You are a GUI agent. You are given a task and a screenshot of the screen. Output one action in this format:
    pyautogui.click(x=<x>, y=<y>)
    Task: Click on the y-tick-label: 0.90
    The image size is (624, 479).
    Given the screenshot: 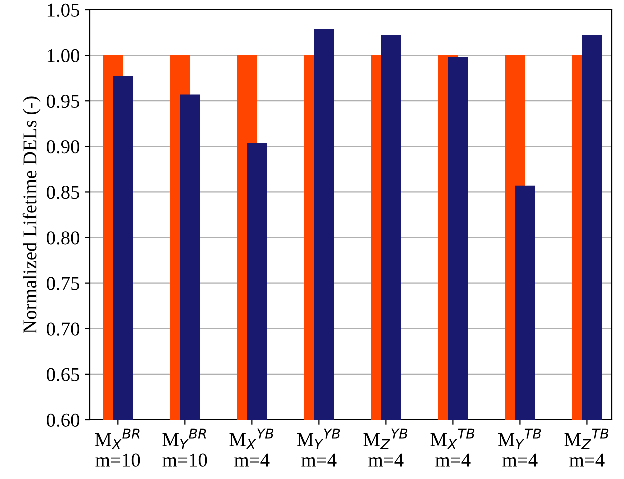 What is the action you would take?
    pyautogui.click(x=63, y=147)
    